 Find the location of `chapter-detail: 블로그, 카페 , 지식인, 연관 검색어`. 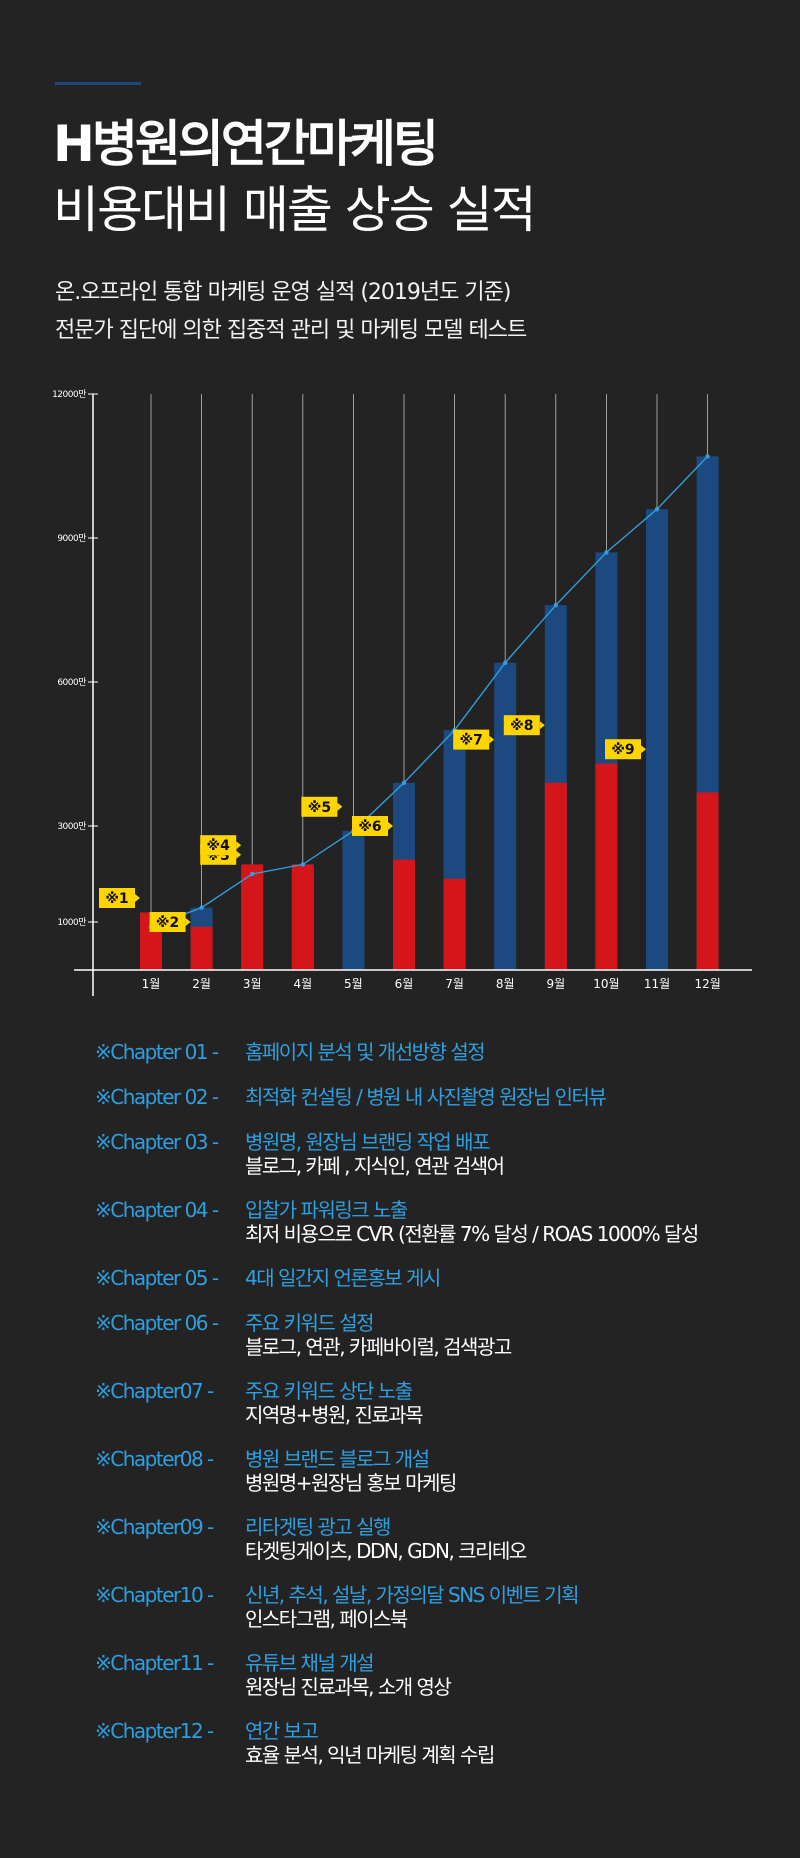

chapter-detail: 블로그, 카페 , 지식인, 연관 검색어 is located at coordinates (520, 1166).